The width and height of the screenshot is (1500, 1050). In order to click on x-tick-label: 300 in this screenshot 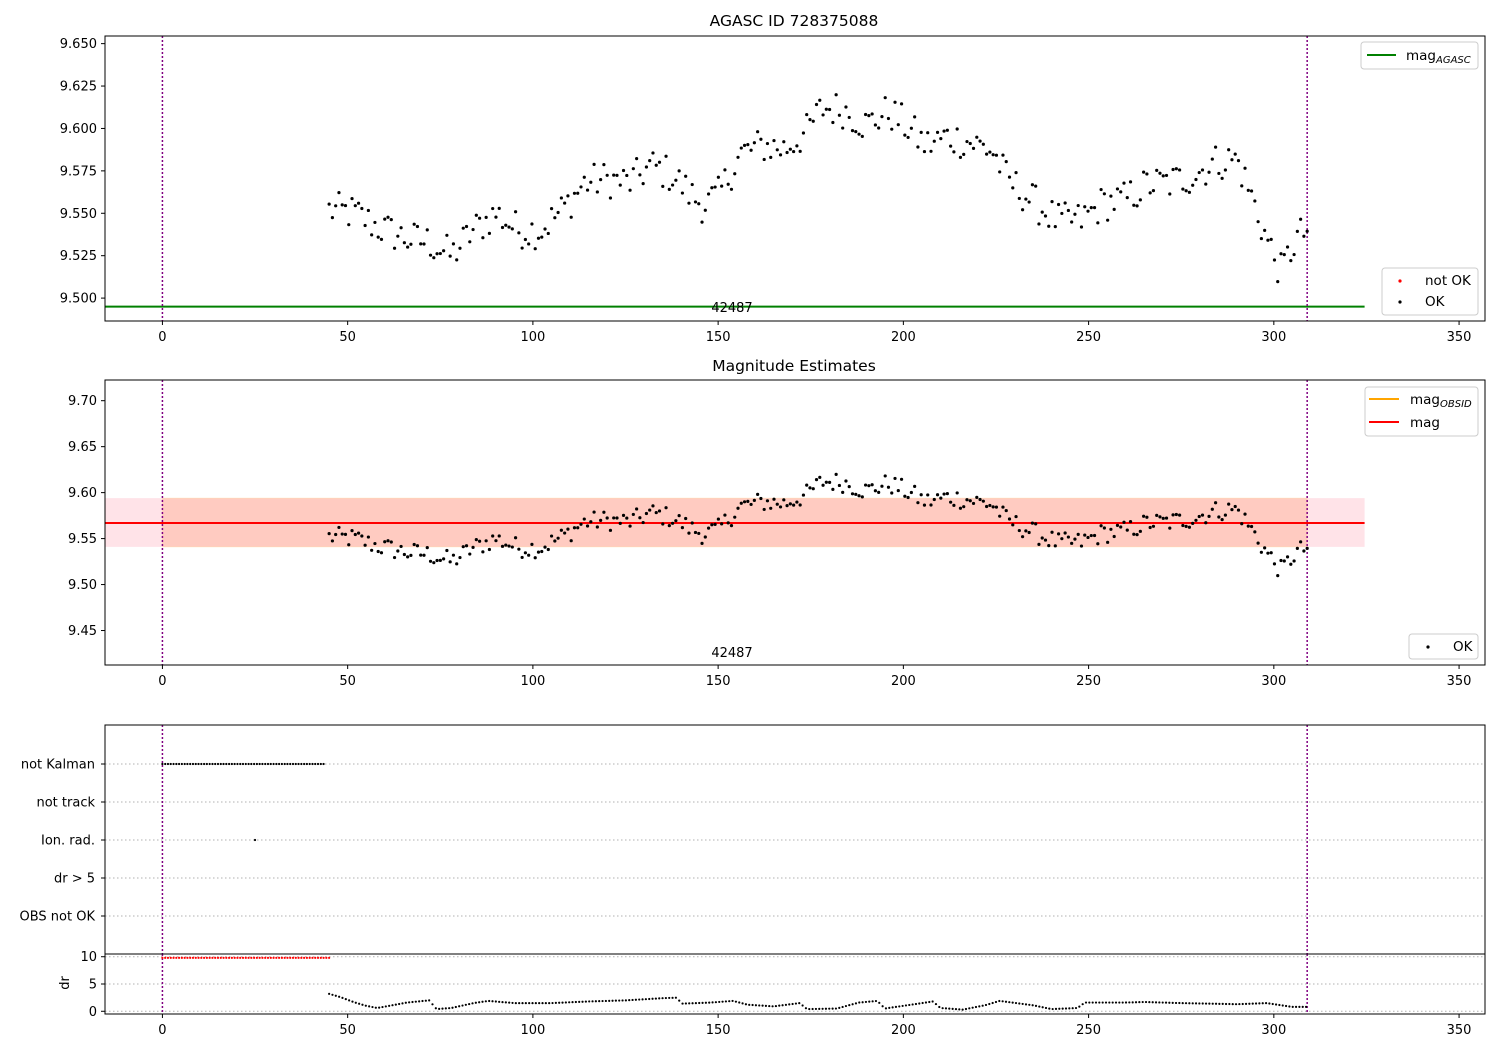, I will do `click(1273, 337)`.